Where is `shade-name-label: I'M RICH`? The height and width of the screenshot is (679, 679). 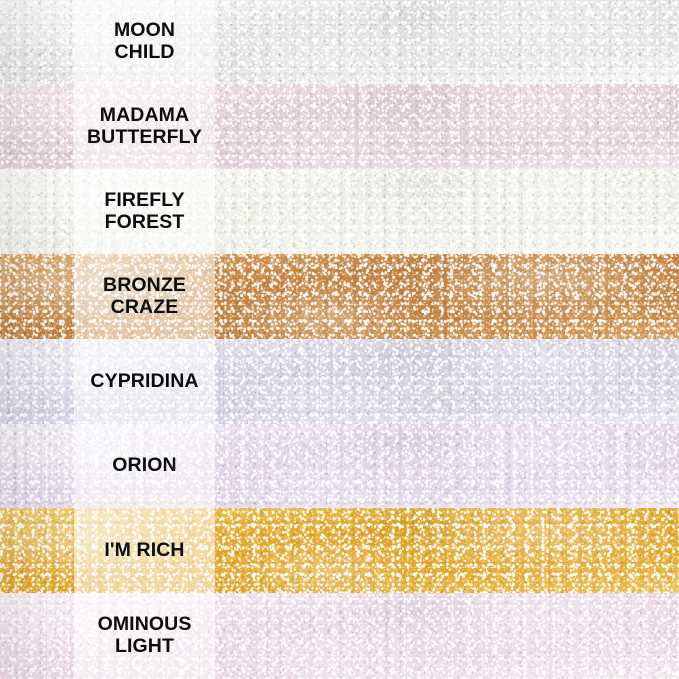
shade-name-label: I'M RICH is located at coordinates (144, 550).